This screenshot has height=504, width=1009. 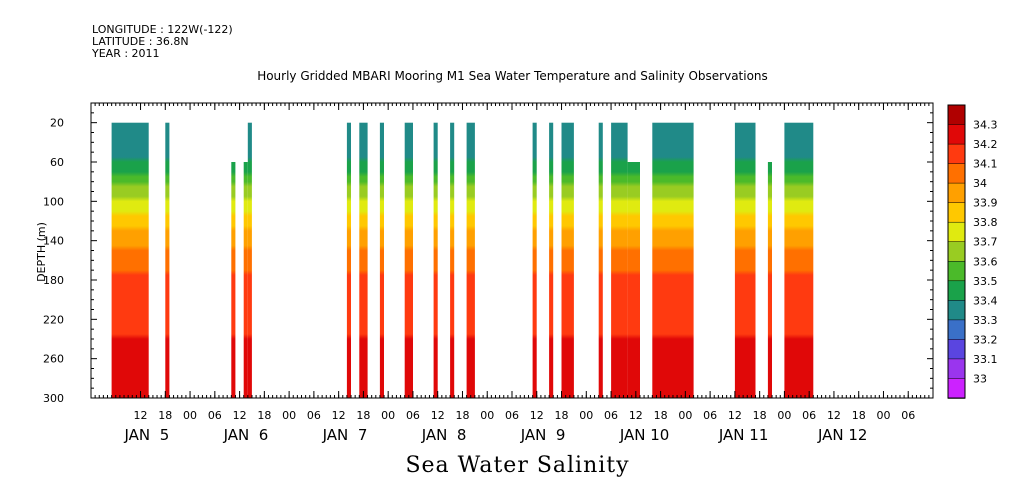 What do you see at coordinates (147, 435) in the screenshot?
I see `x-day-label: JAN 5` at bounding box center [147, 435].